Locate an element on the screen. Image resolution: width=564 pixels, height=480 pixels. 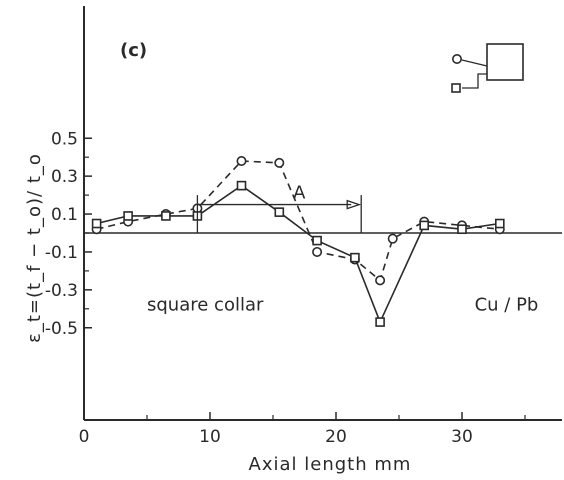
x-tick-label: 0 is located at coordinates (84, 437).